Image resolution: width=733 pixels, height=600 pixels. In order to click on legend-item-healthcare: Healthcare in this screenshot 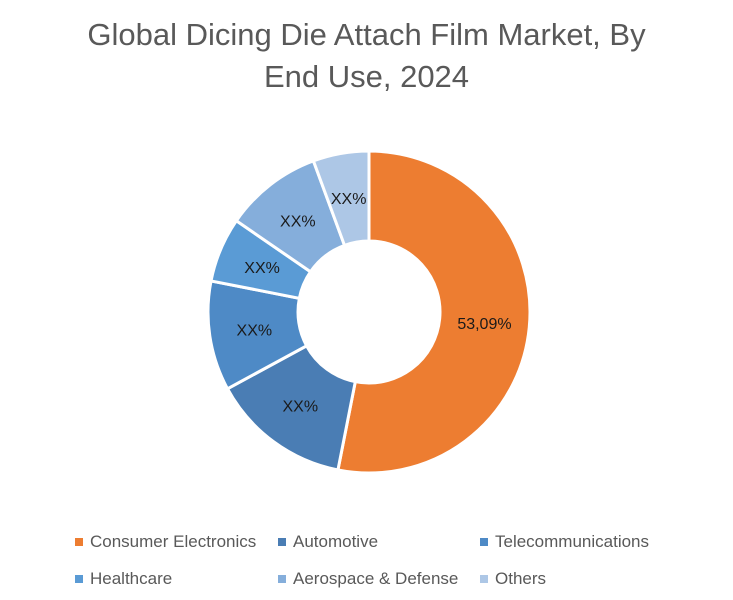, I will do `click(123, 579)`.